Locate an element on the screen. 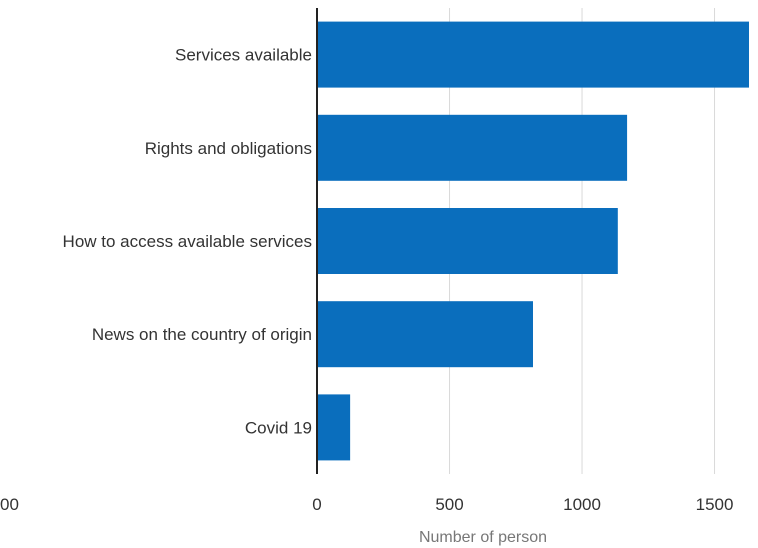  category-label: How to access available services is located at coordinates (187, 241).